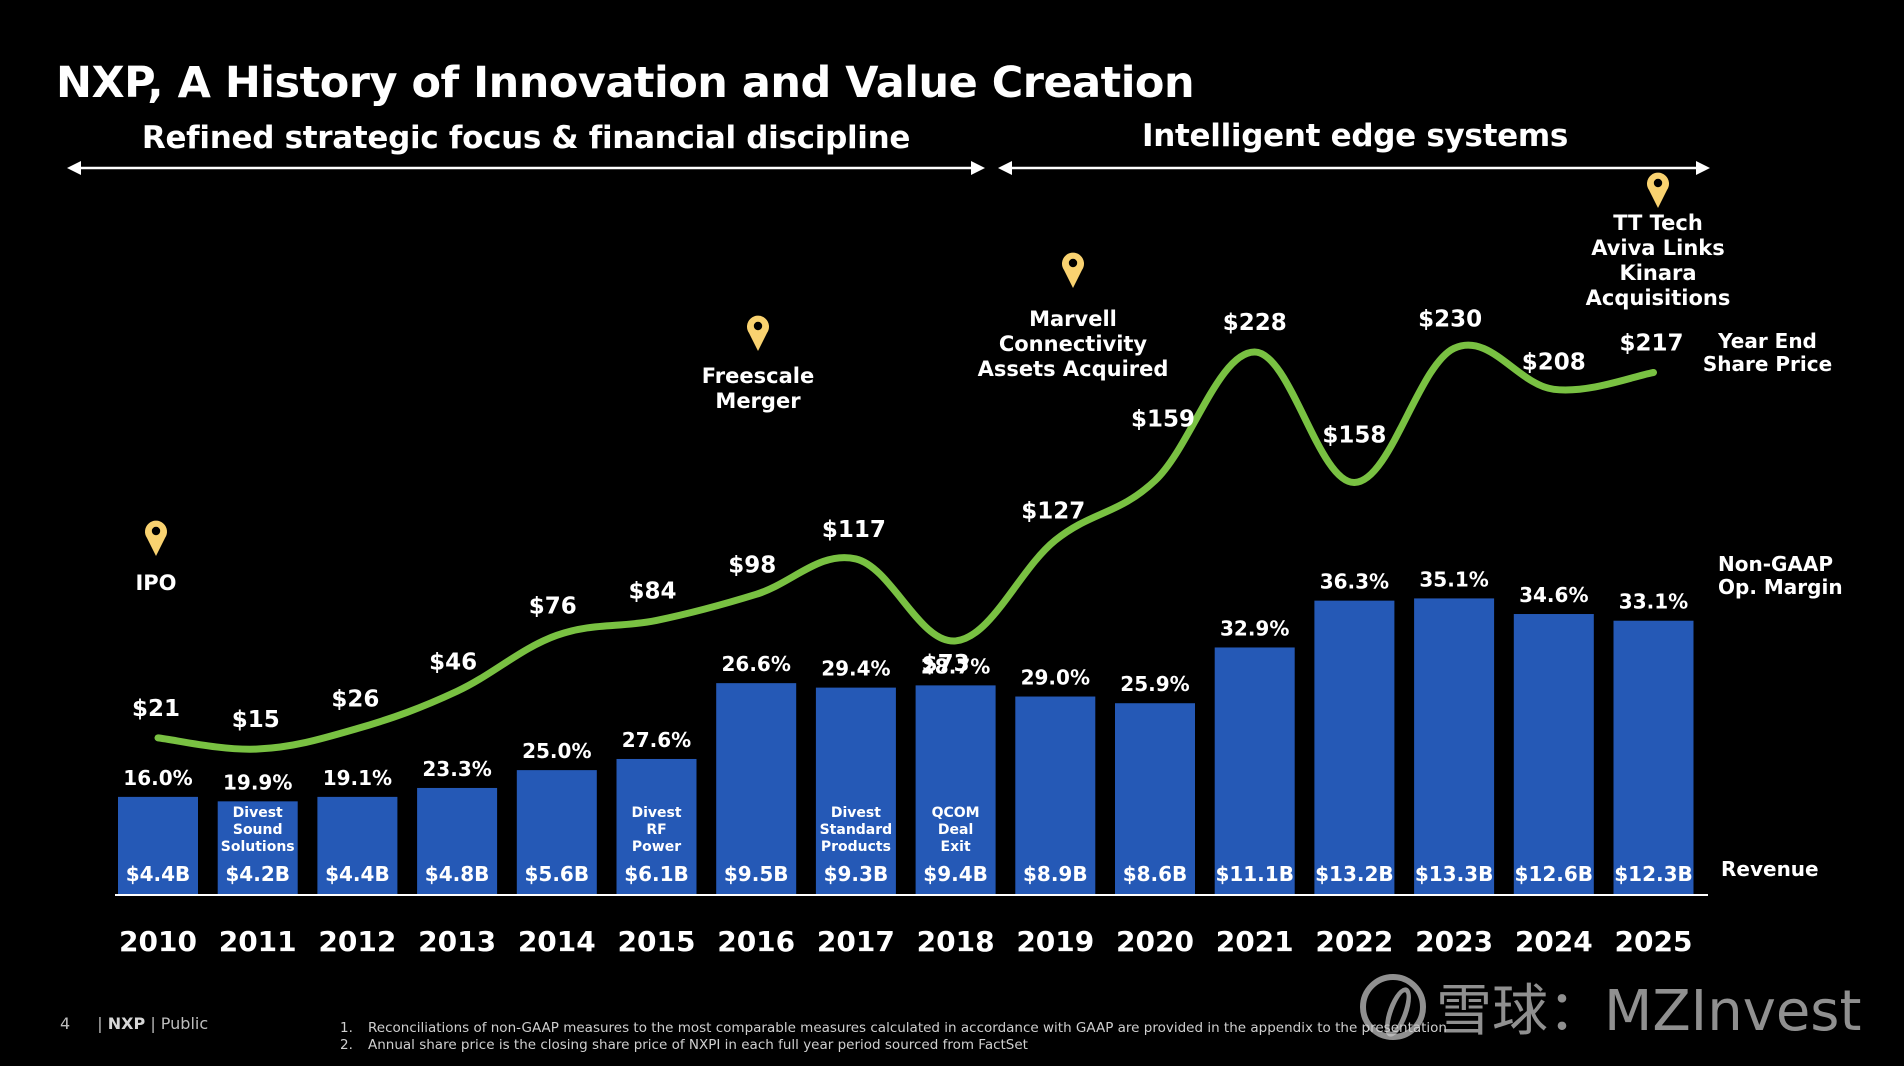 This screenshot has width=1904, height=1066. Describe the element at coordinates (556, 832) in the screenshot. I see `revenue-bar-2014` at that location.